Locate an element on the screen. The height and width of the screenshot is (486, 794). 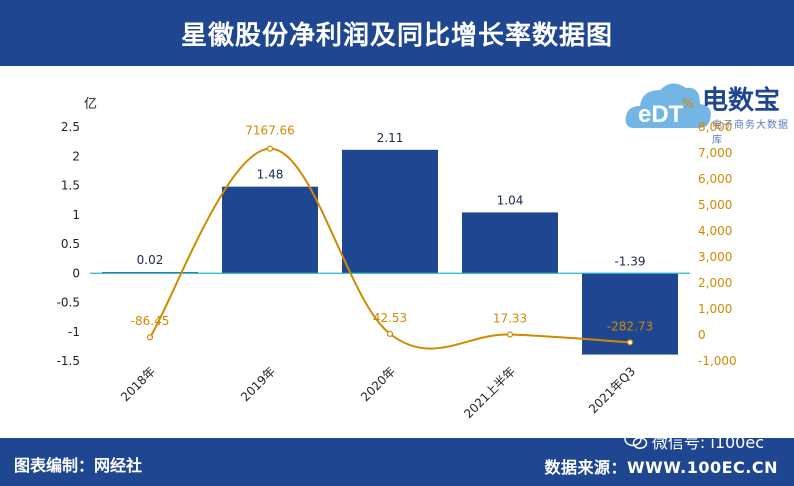
left-axis: 2.5 2 1.5 1 0.5 0 -0.5 -1 -1.5 is located at coordinates (68, 244).